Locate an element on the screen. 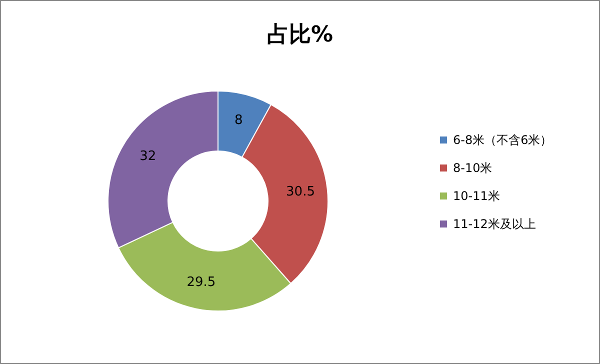 This screenshot has height=364, width=600. legend-label: 11-12米及以上 is located at coordinates (494, 224).